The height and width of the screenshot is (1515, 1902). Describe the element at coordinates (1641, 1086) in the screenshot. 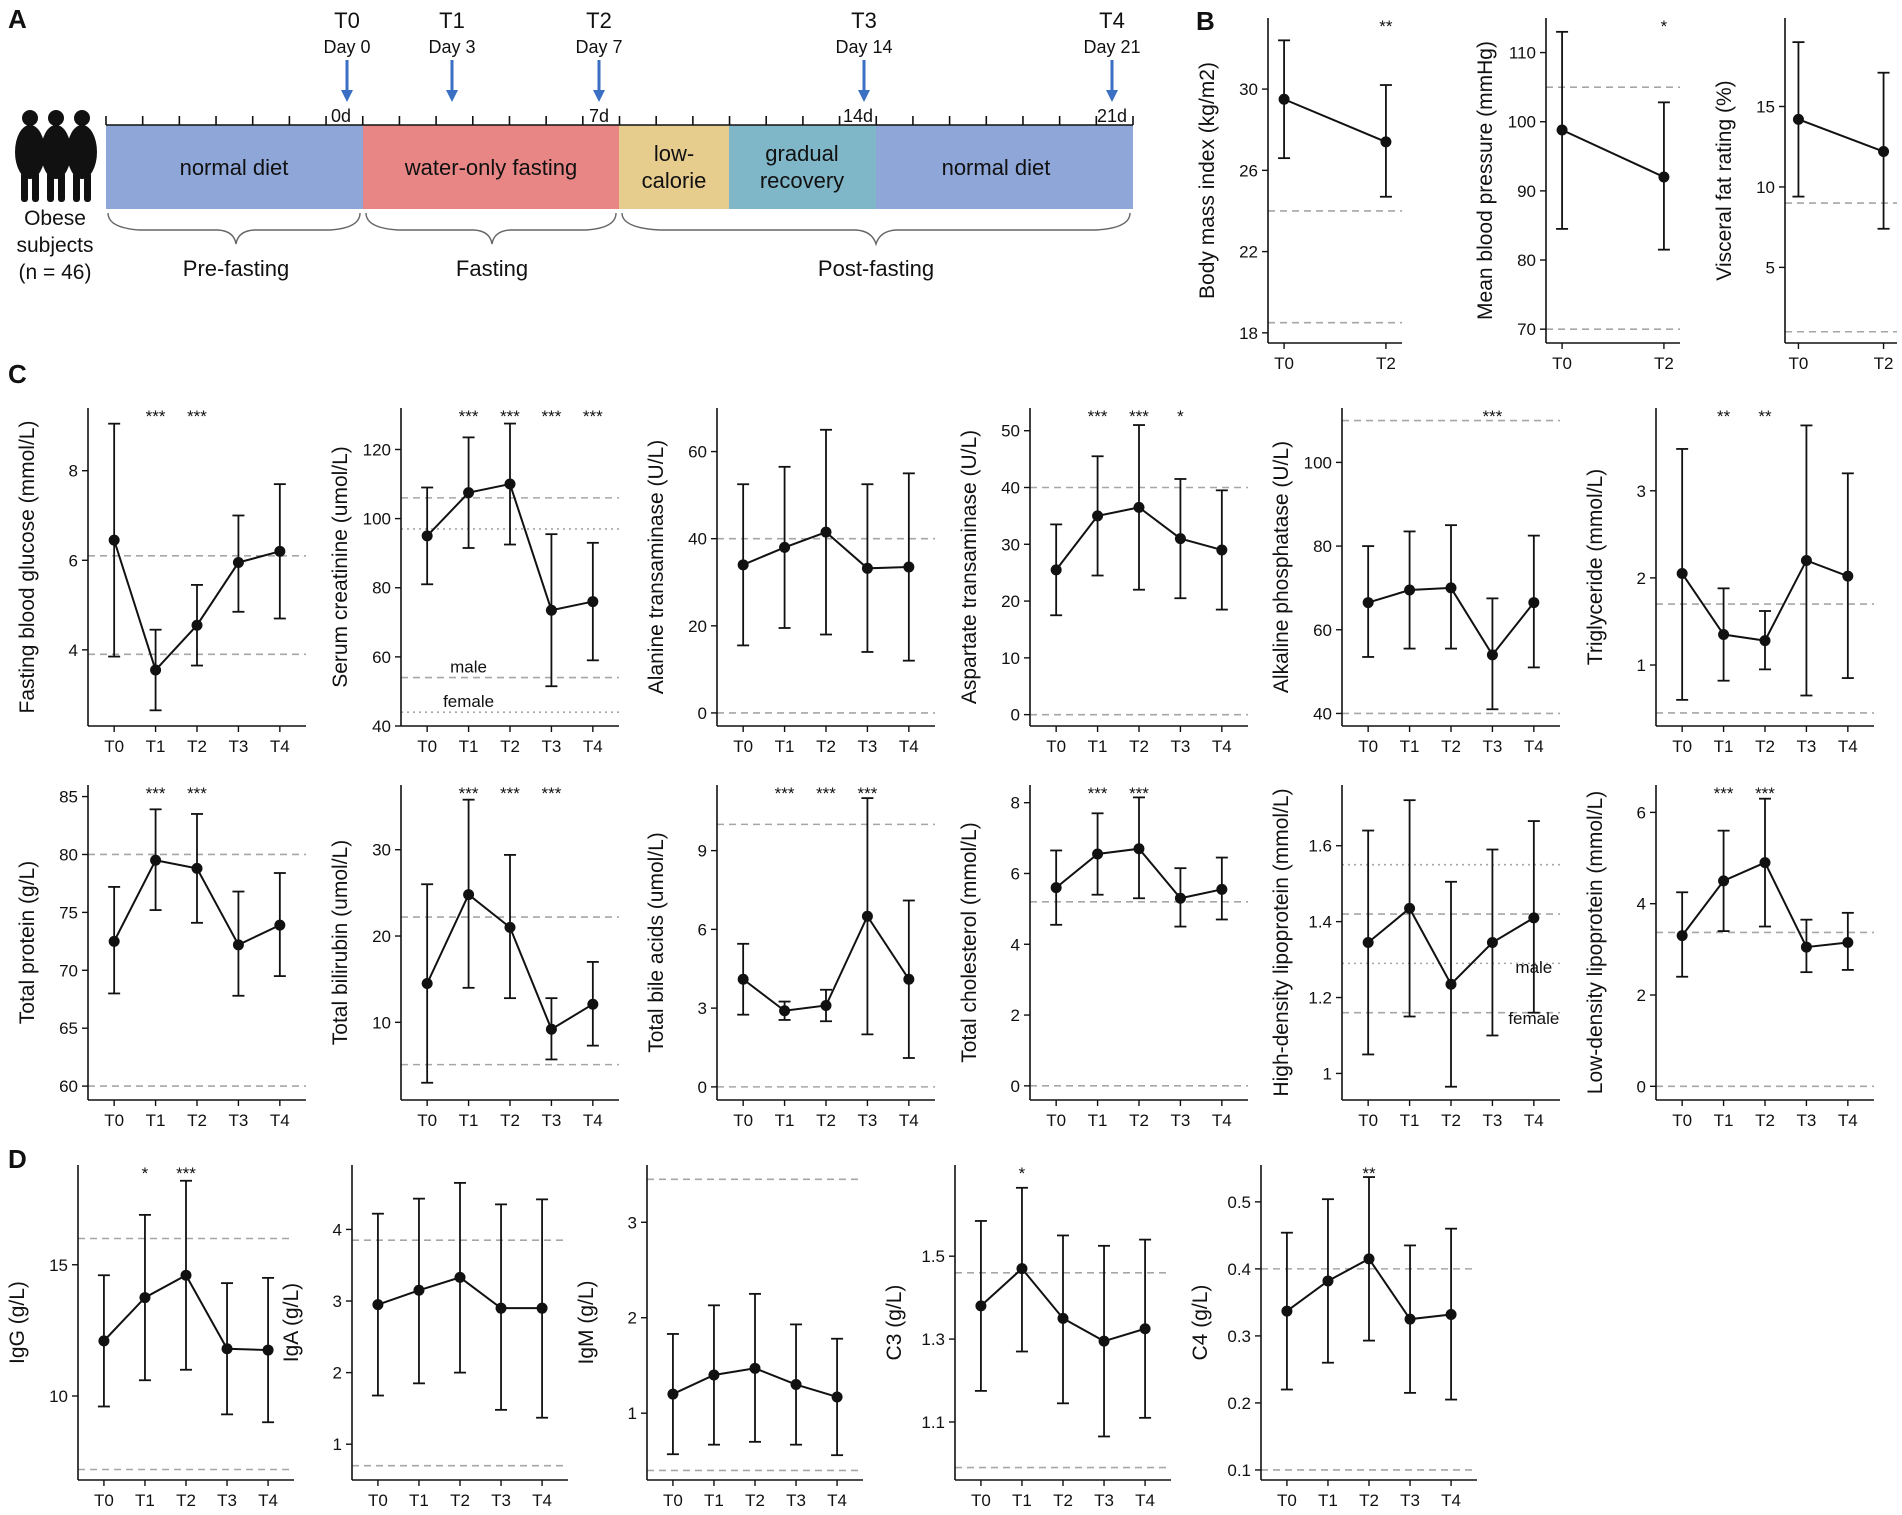

I see `y-tick-label: 0` at that location.